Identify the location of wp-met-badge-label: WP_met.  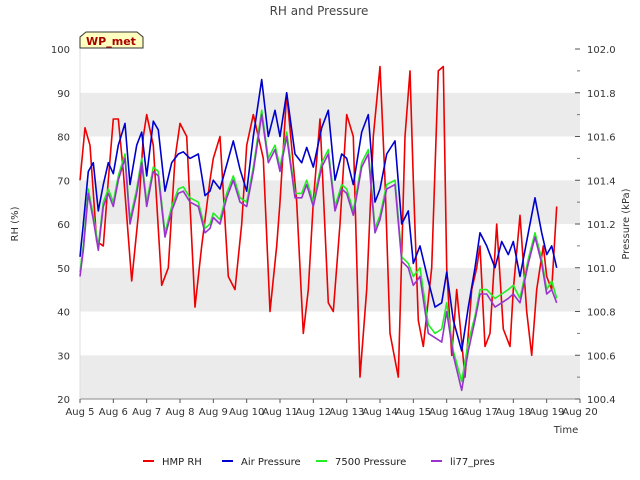
(111, 41).